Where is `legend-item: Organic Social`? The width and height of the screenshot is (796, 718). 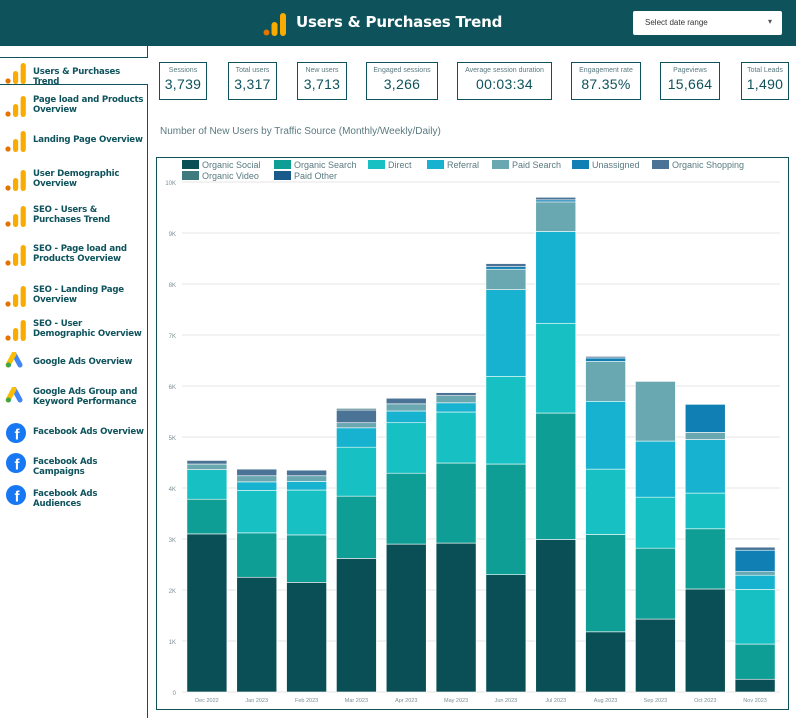 legend-item: Organic Social is located at coordinates (221, 165).